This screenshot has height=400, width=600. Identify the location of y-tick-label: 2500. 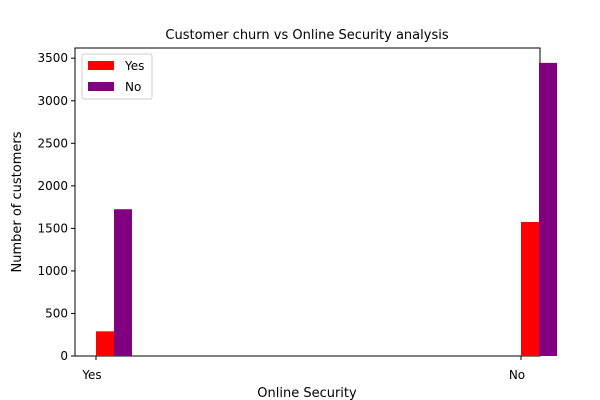
(52, 143).